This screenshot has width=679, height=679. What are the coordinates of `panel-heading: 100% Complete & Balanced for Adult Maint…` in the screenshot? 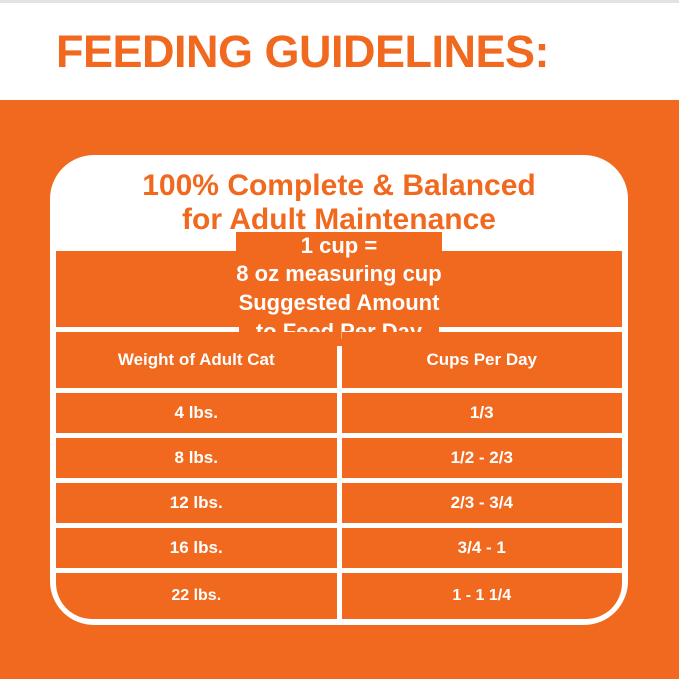 It's located at (339, 203).